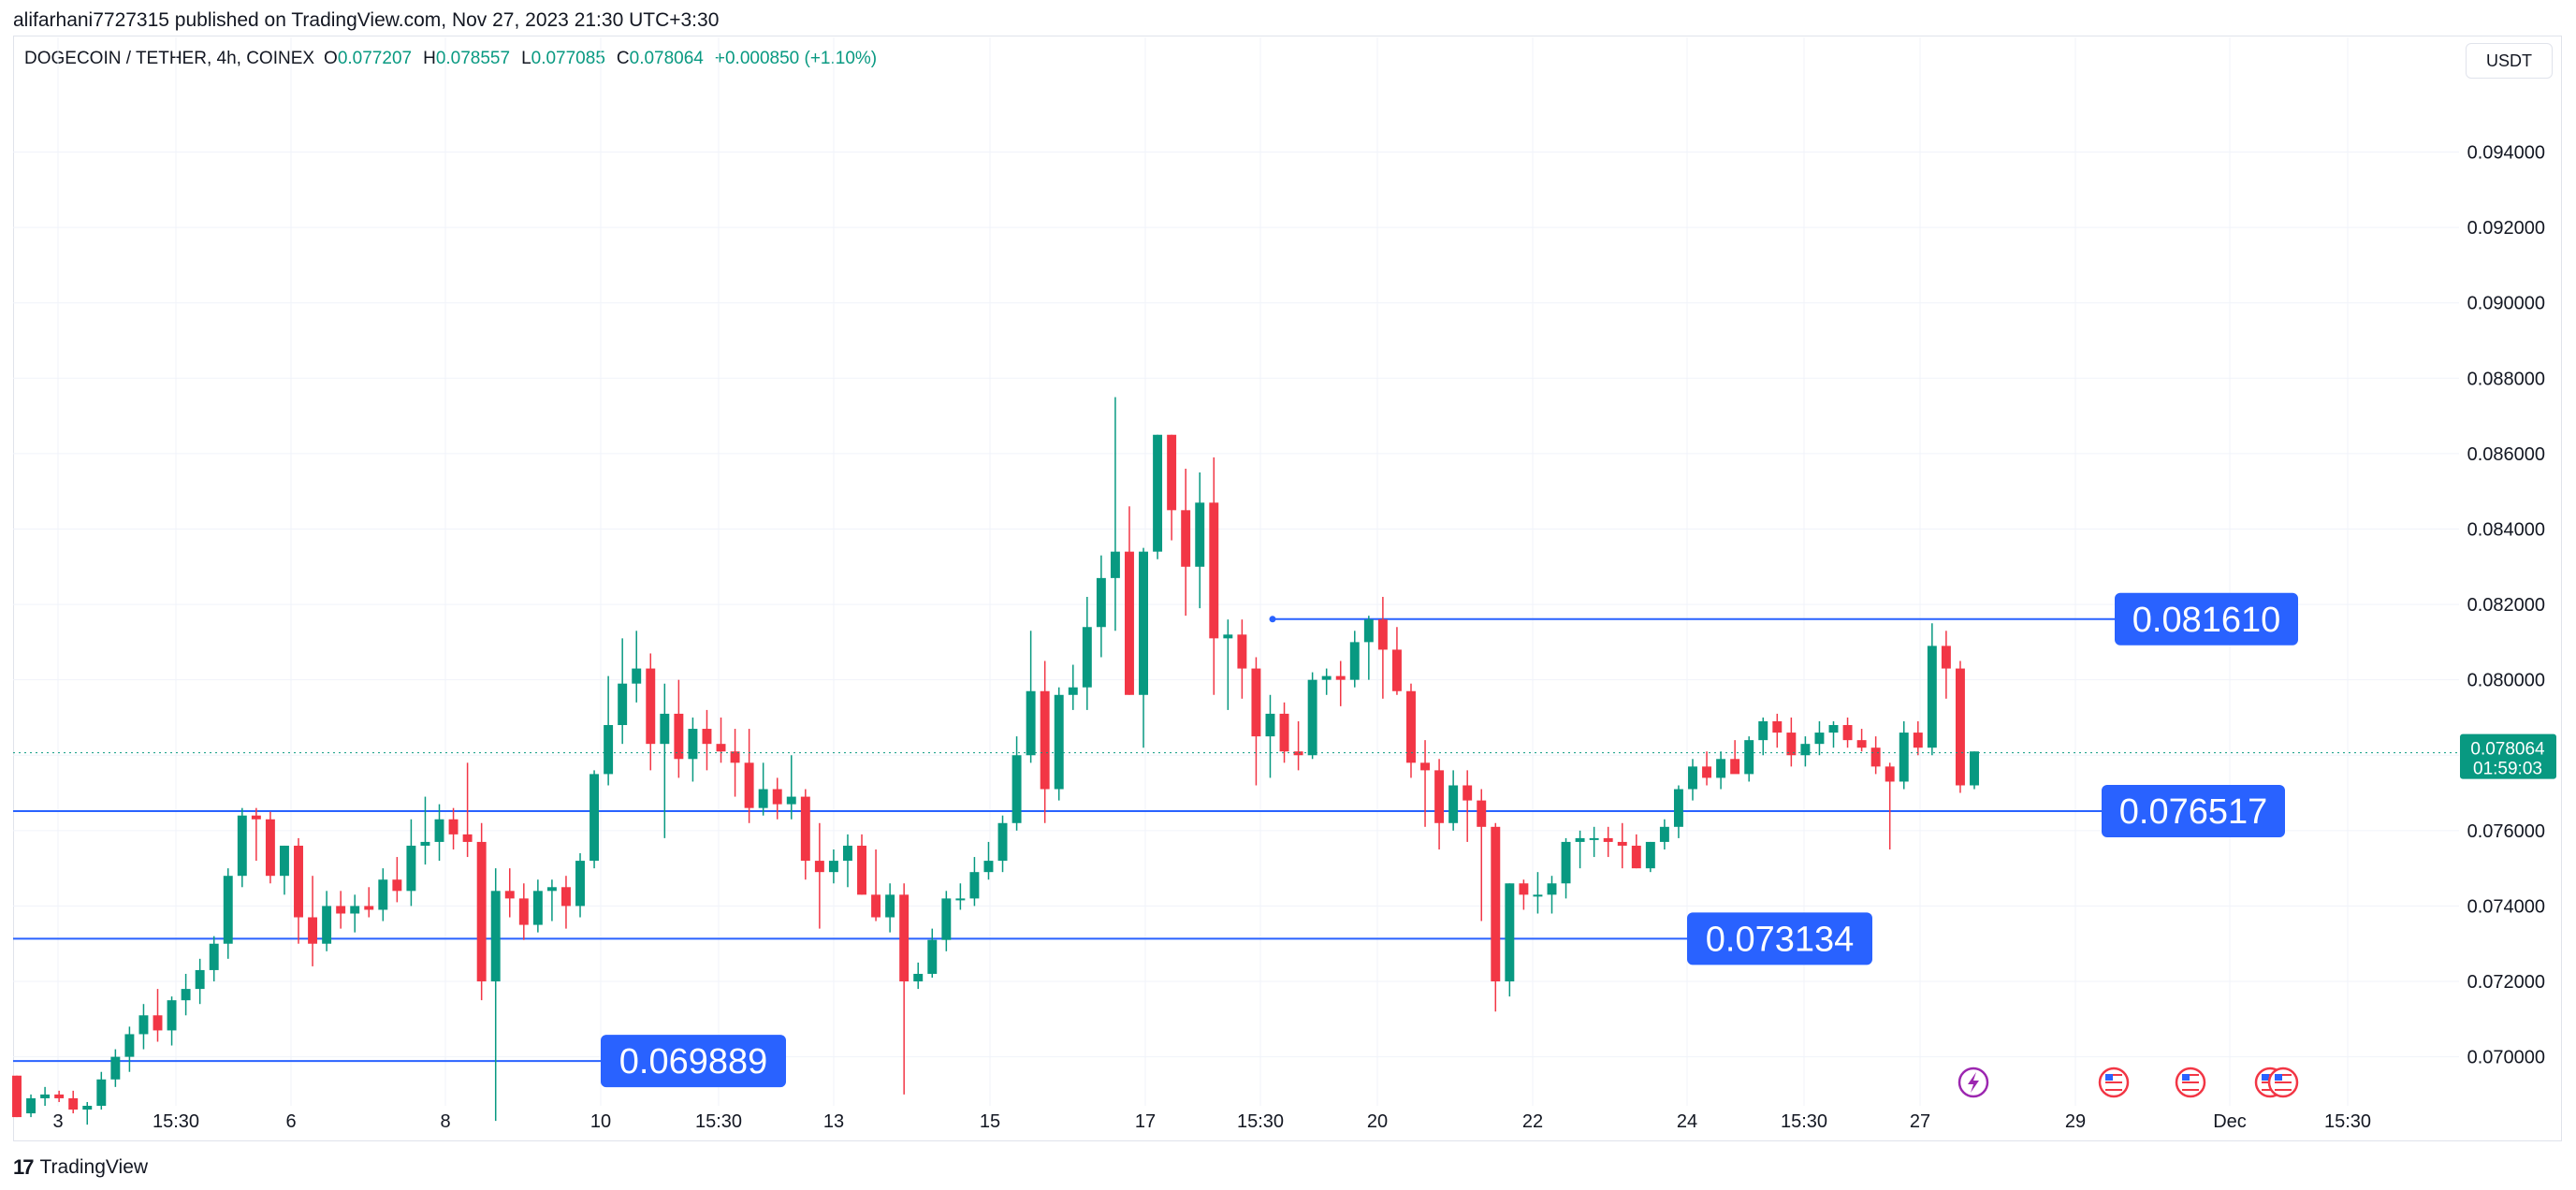 This screenshot has height=1190, width=2576. What do you see at coordinates (2506, 906) in the screenshot?
I see `y-tick-label: 0.074000` at bounding box center [2506, 906].